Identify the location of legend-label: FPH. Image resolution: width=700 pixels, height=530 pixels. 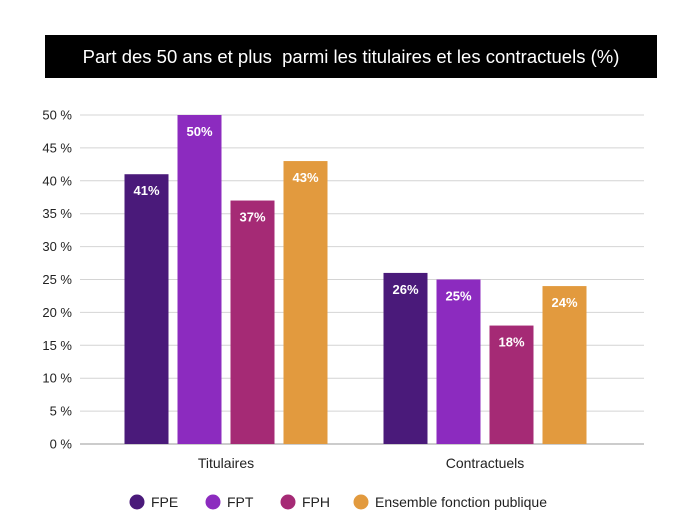
(316, 502).